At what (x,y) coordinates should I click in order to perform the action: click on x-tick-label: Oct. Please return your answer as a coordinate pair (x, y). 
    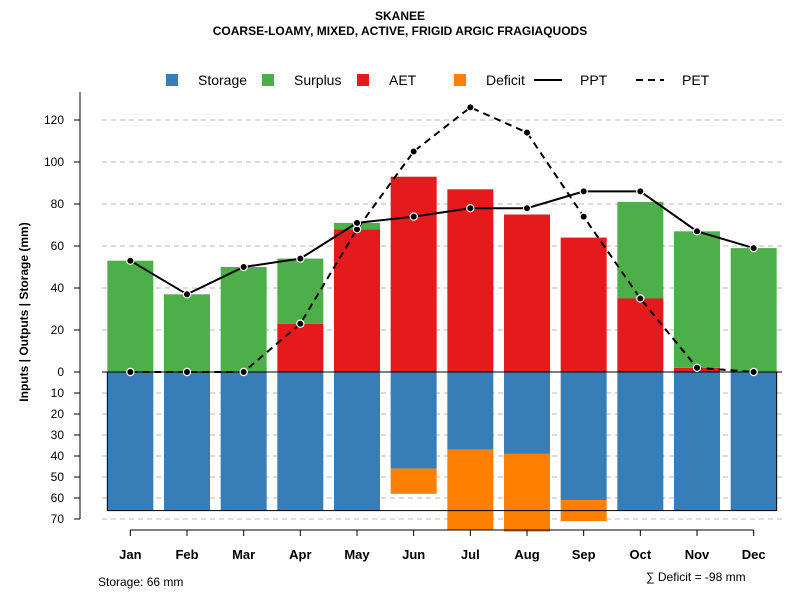
    Looking at the image, I should click on (640, 554).